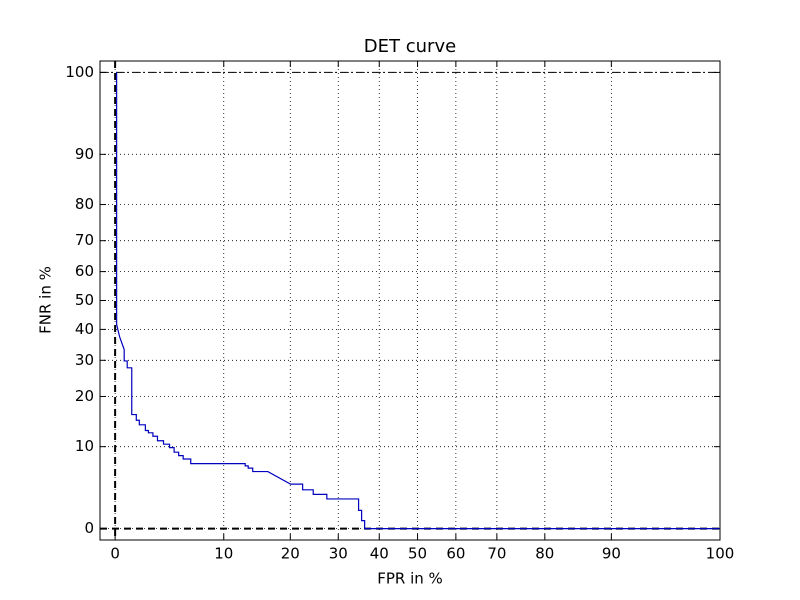  Describe the element at coordinates (544, 554) in the screenshot. I see `x-tick-label: 80` at that location.